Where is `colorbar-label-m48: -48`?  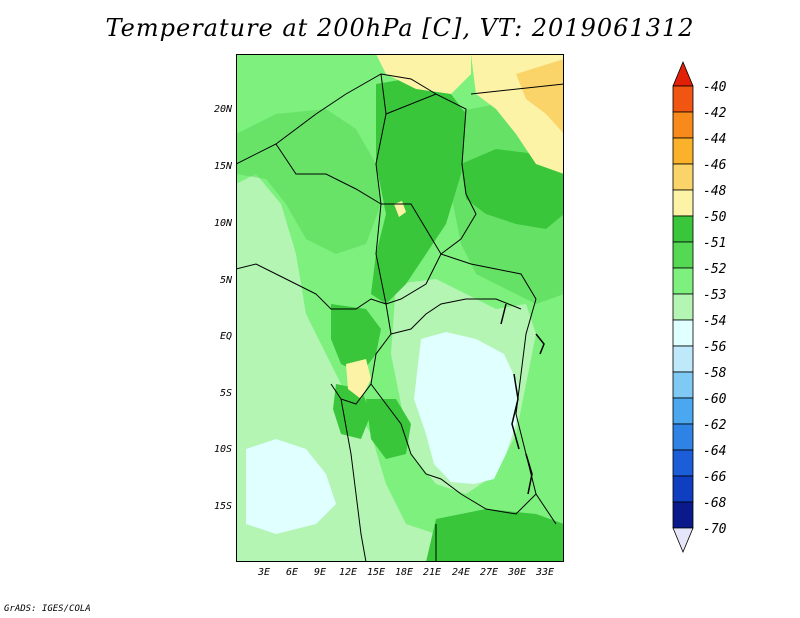
colorbar-label-m48: -48 is located at coordinates (715, 191).